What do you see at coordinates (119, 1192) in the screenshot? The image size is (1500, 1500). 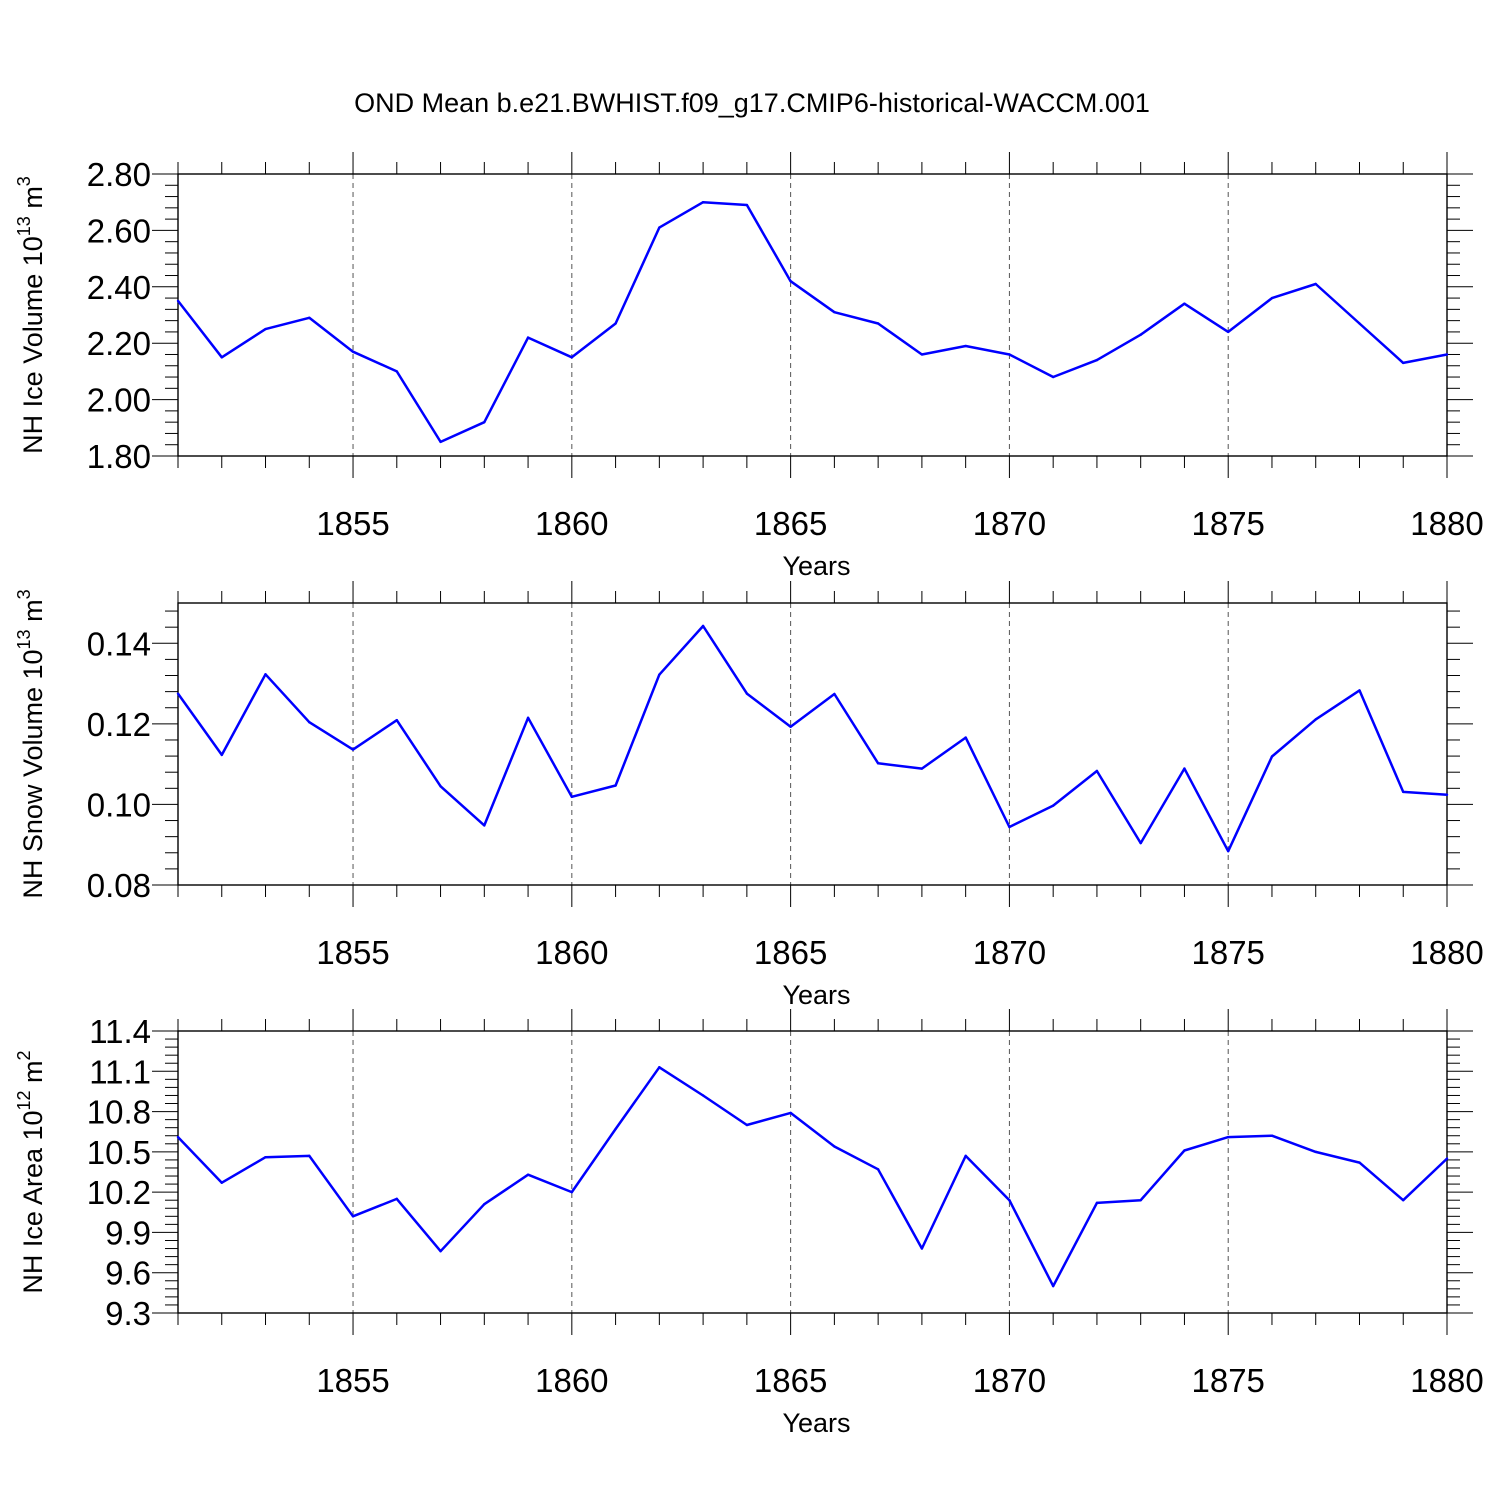 I see `y-tick-label: 10.2` at bounding box center [119, 1192].